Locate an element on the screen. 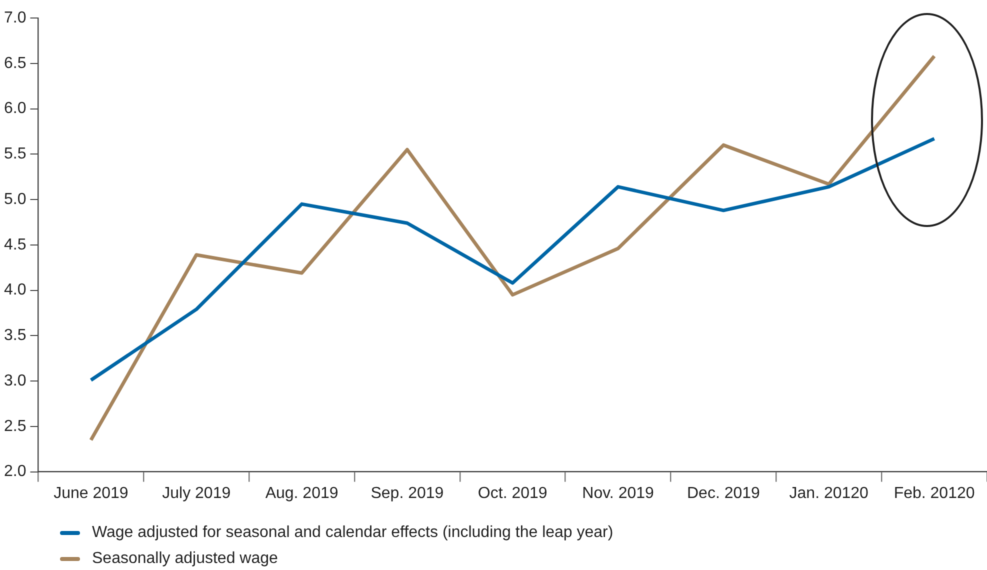  x-tick-label: Nov. 2019 is located at coordinates (618, 493).